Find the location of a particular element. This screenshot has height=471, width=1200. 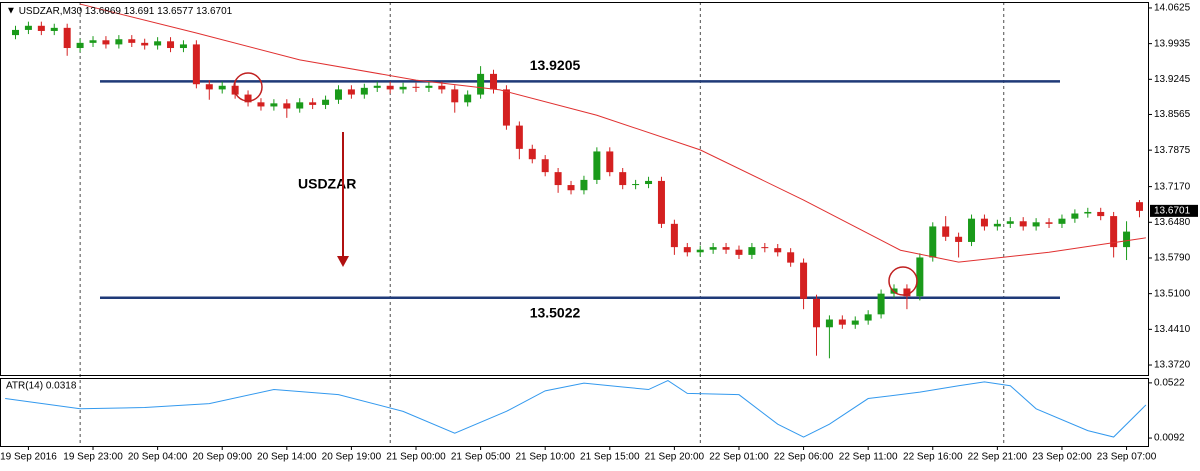

price-tag is located at coordinates (1174, 210).